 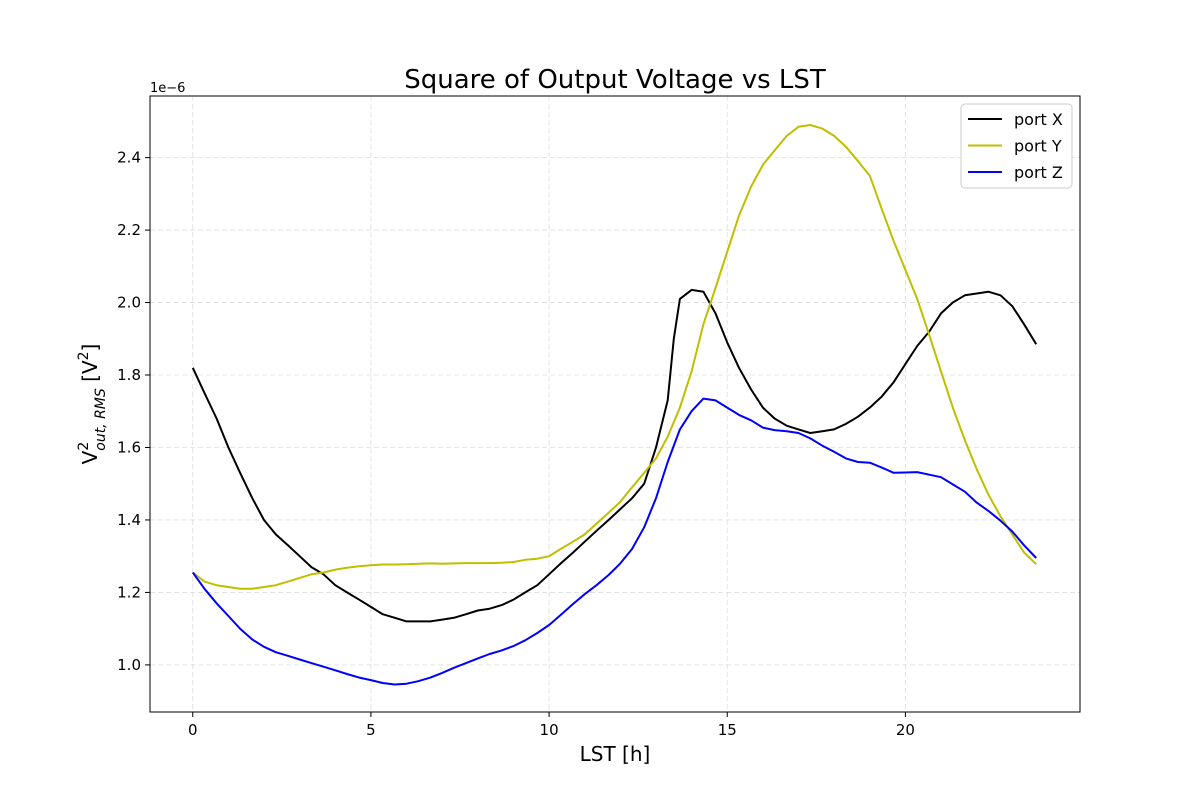 I want to click on x-tick-label: 0, so click(x=193, y=730).